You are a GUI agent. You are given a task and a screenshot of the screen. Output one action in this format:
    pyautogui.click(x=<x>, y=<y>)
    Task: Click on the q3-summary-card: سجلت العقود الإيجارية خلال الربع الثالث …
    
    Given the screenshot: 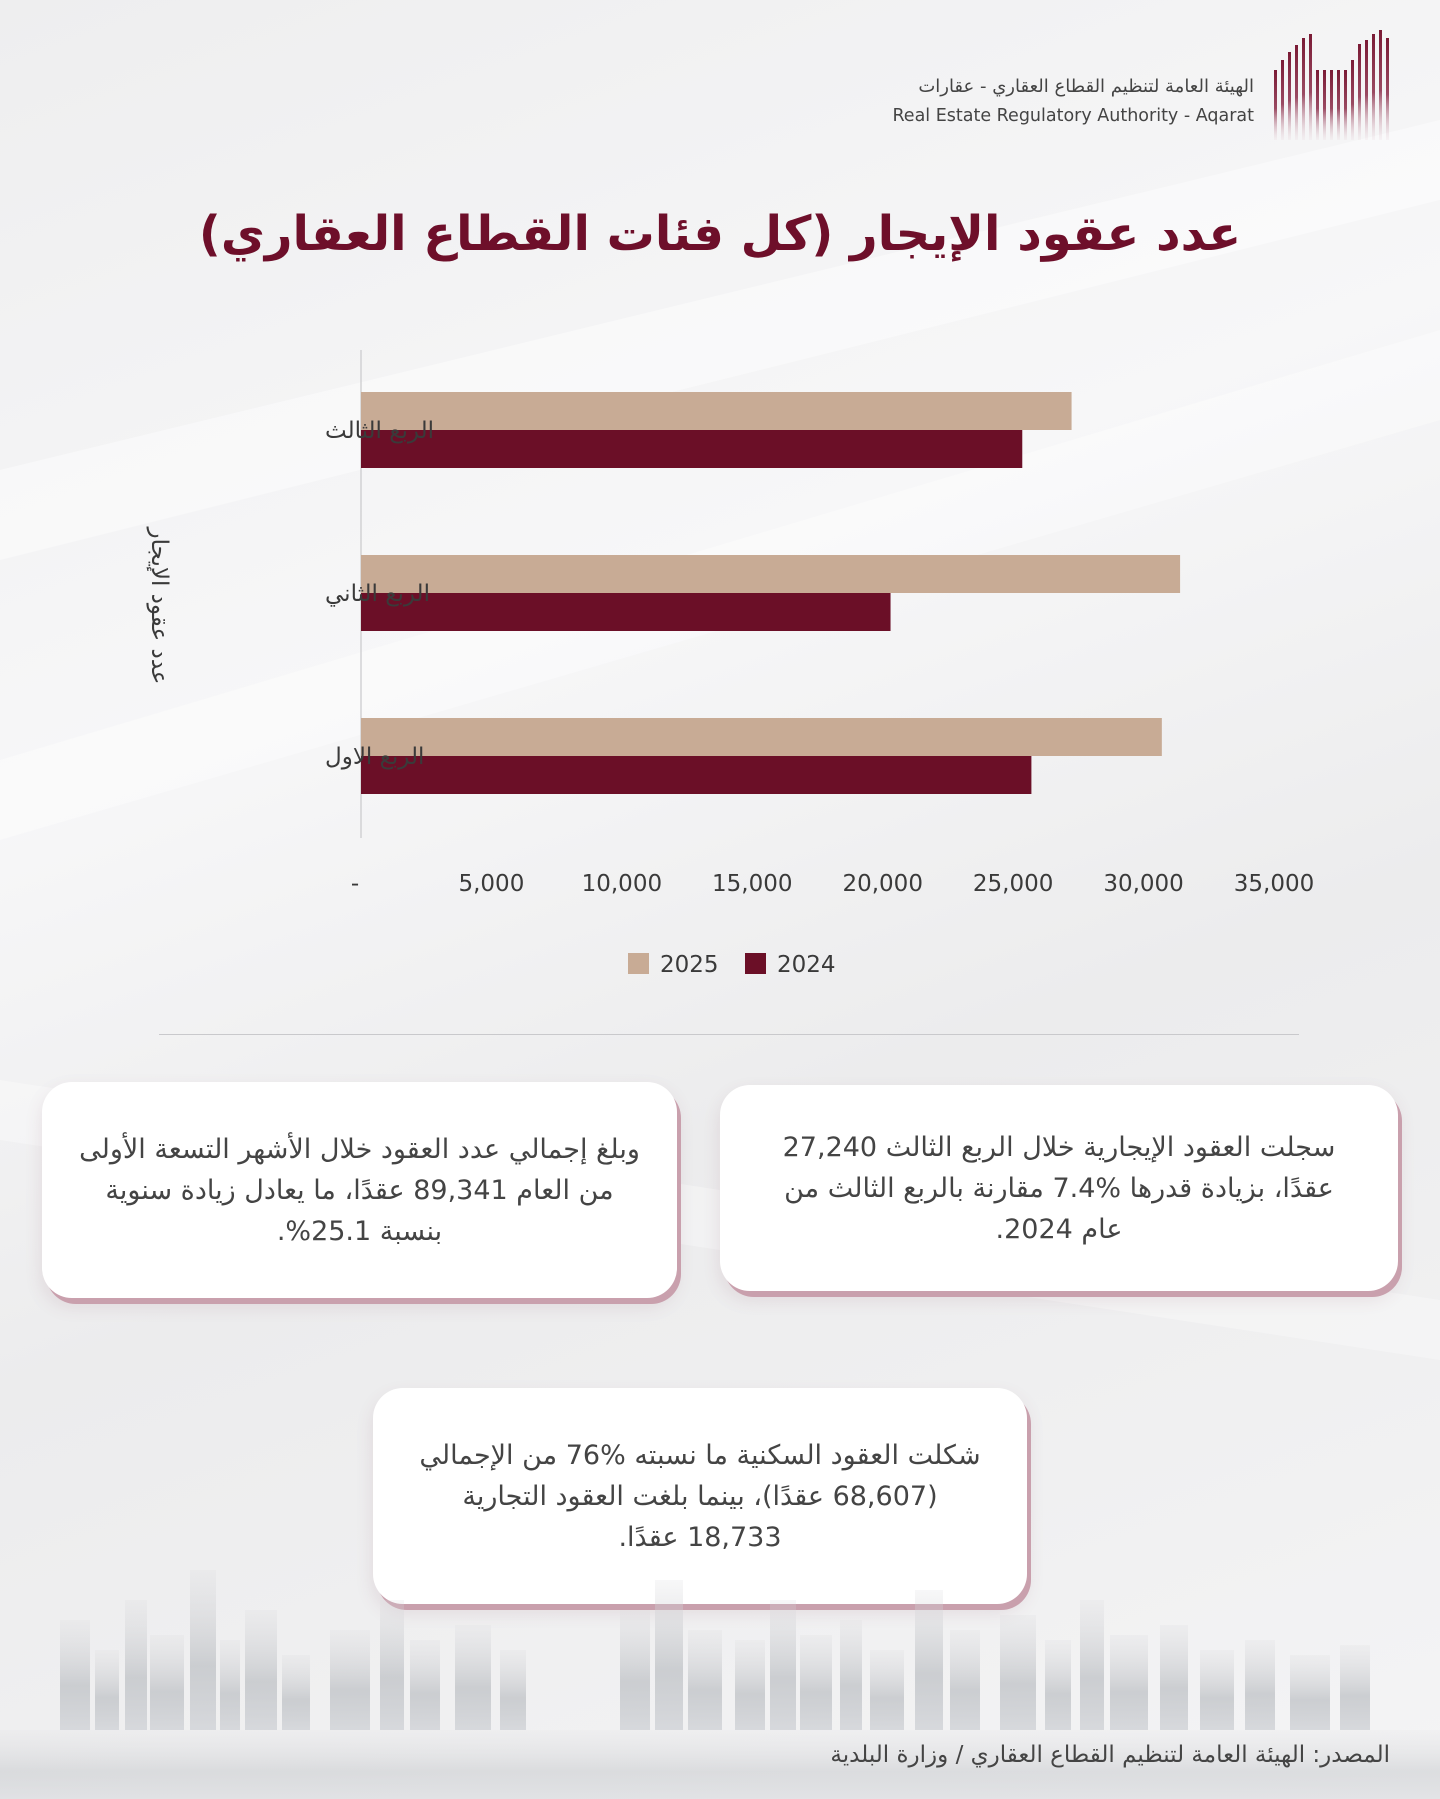 What is the action you would take?
    pyautogui.click(x=1059, y=1188)
    